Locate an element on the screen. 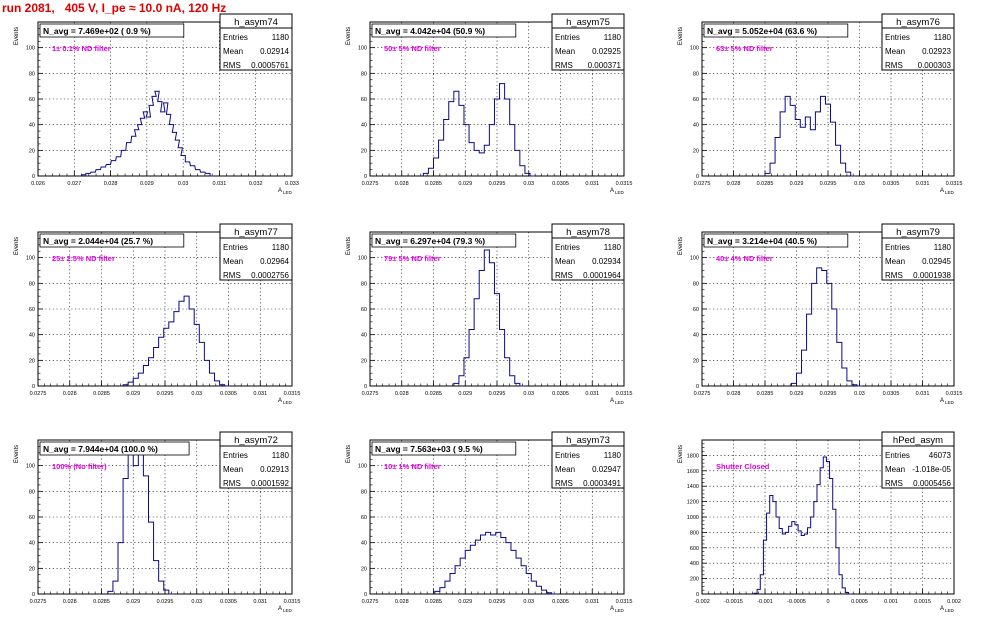 This screenshot has height=622, width=996. stats-title: h_asym76 is located at coordinates (918, 22).